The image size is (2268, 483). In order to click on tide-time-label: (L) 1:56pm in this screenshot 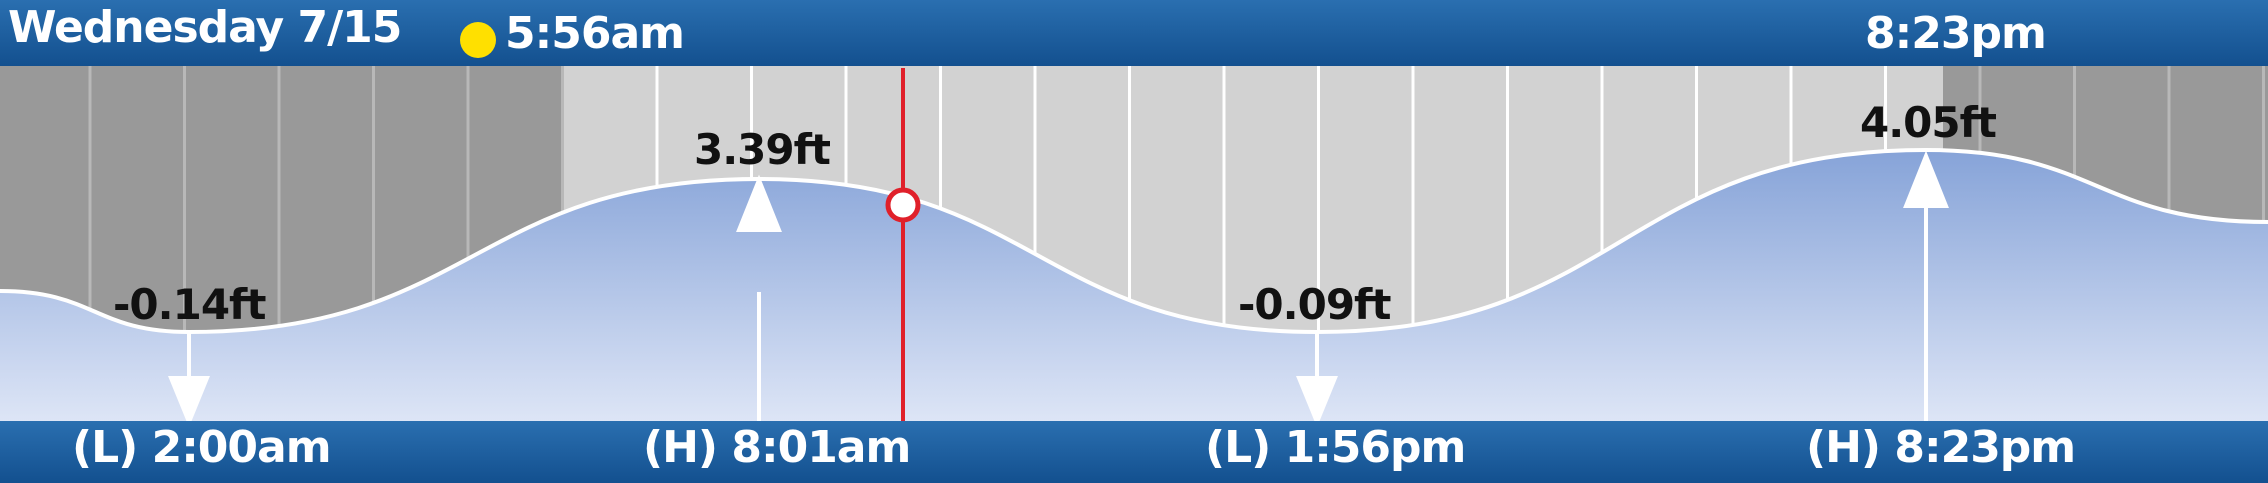, I will do `click(1335, 447)`.